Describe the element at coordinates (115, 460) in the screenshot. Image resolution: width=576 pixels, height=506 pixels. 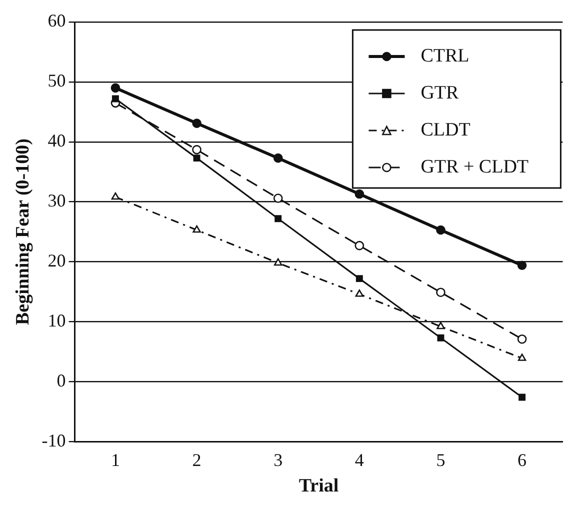
I see `x-tick-label: 1` at that location.